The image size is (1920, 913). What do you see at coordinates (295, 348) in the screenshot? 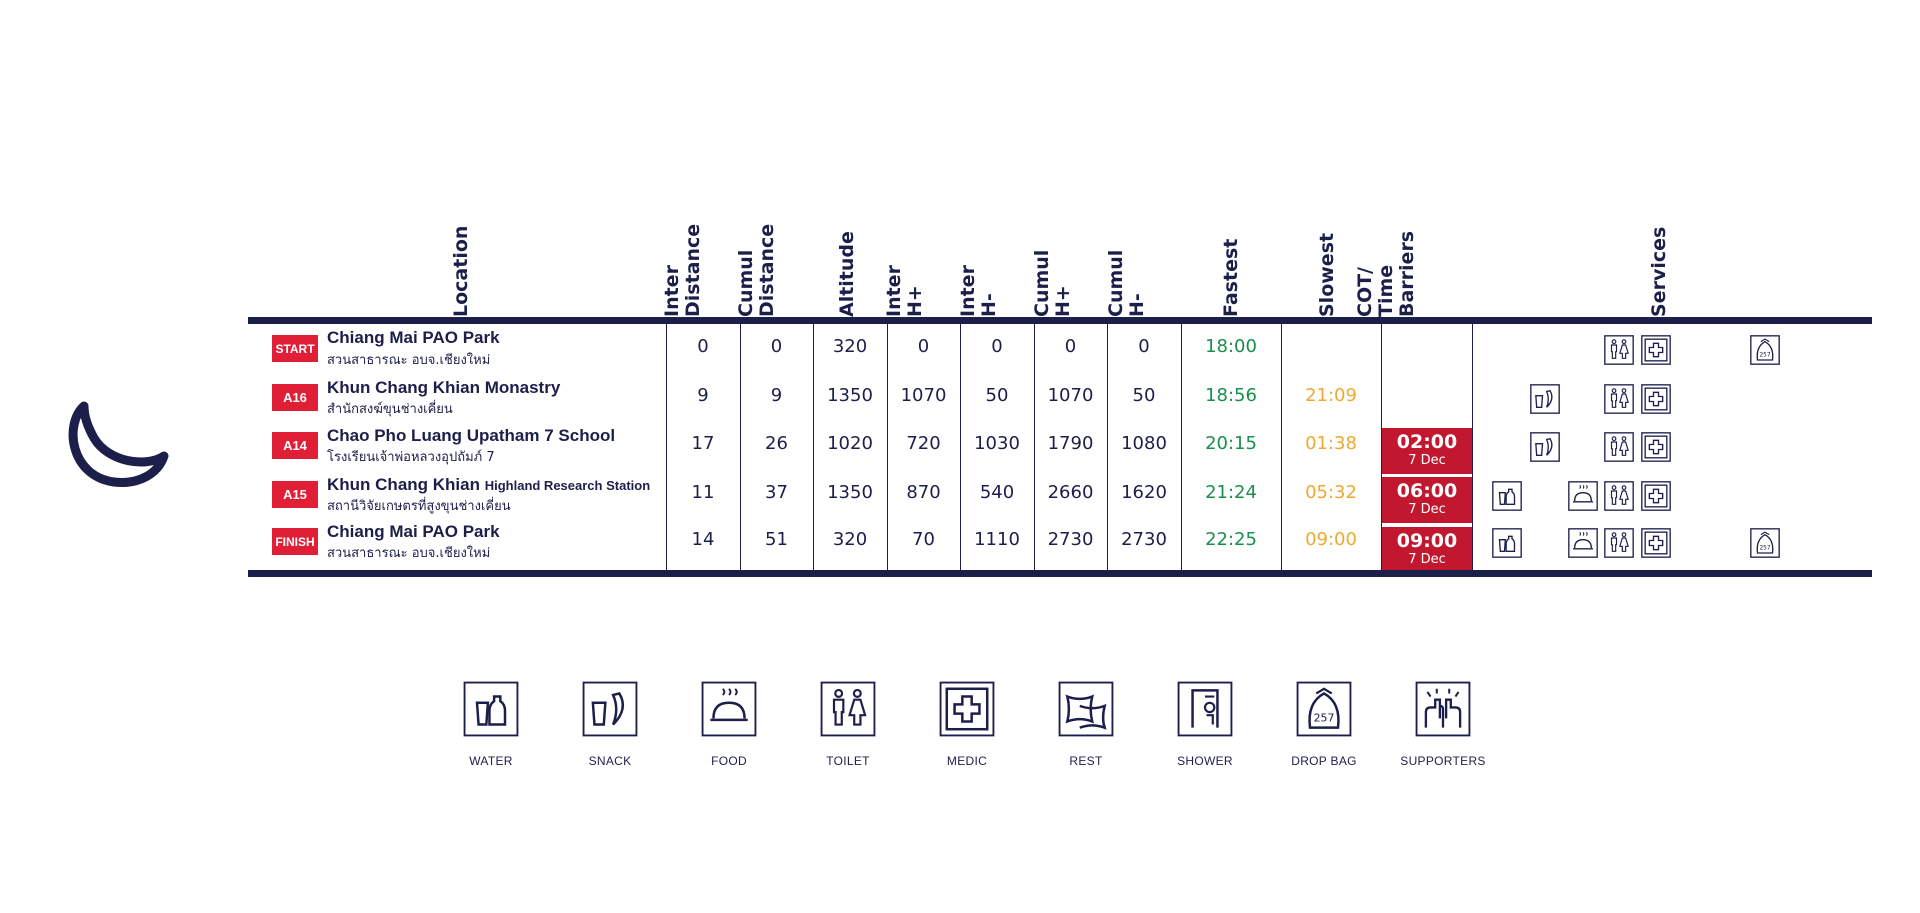
I see `checkpoint-tag: START` at bounding box center [295, 348].